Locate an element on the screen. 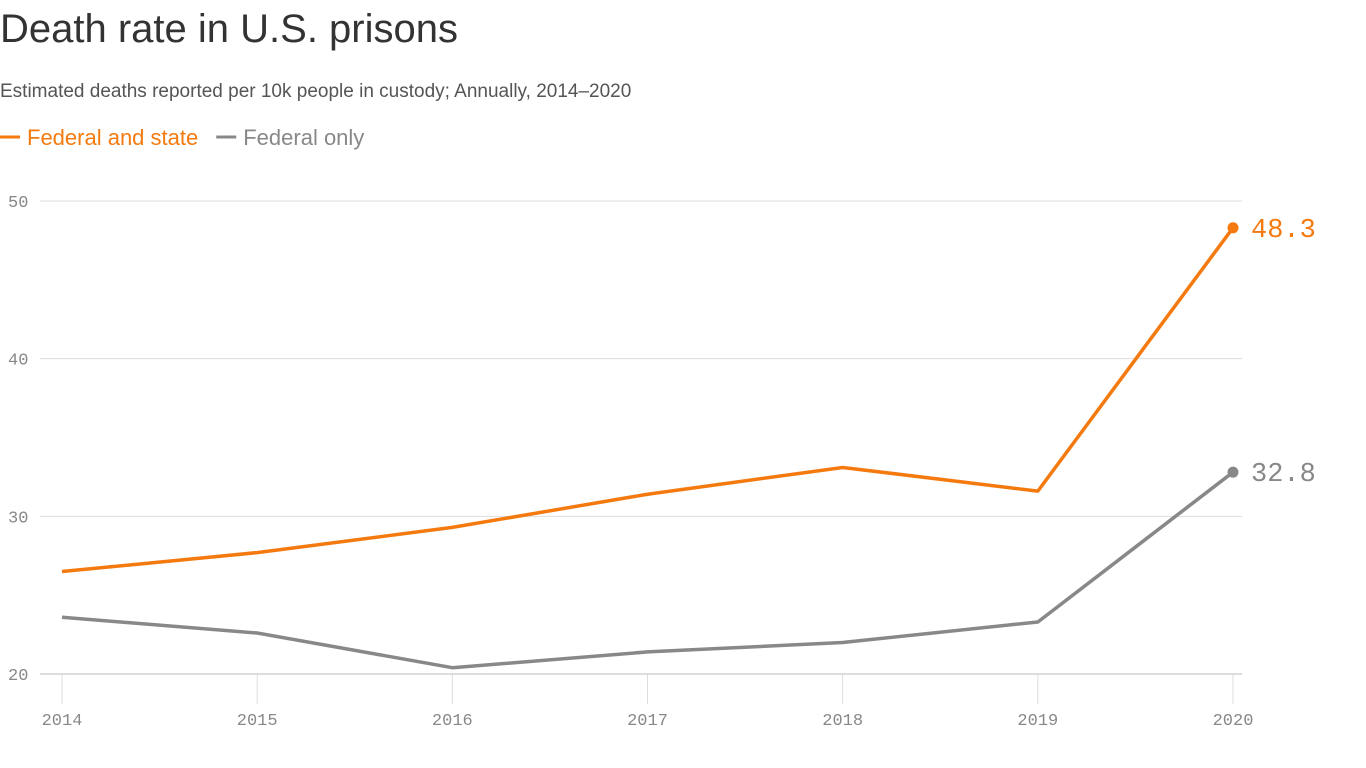 This screenshot has width=1366, height=768. y-tick-label: 20 is located at coordinates (18, 676).